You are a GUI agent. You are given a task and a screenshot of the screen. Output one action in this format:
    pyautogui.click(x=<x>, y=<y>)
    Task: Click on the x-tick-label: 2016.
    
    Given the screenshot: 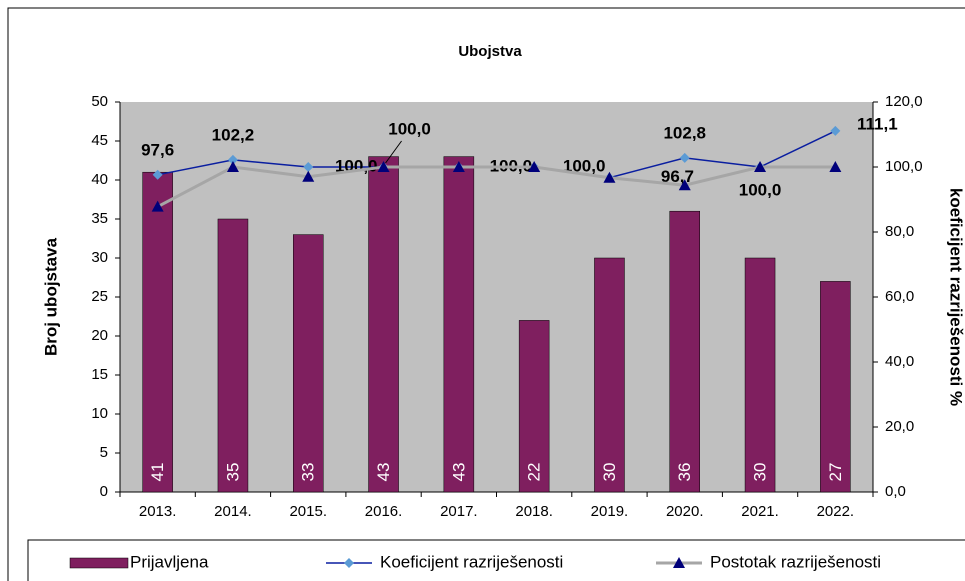 What is the action you would take?
    pyautogui.click(x=384, y=511)
    